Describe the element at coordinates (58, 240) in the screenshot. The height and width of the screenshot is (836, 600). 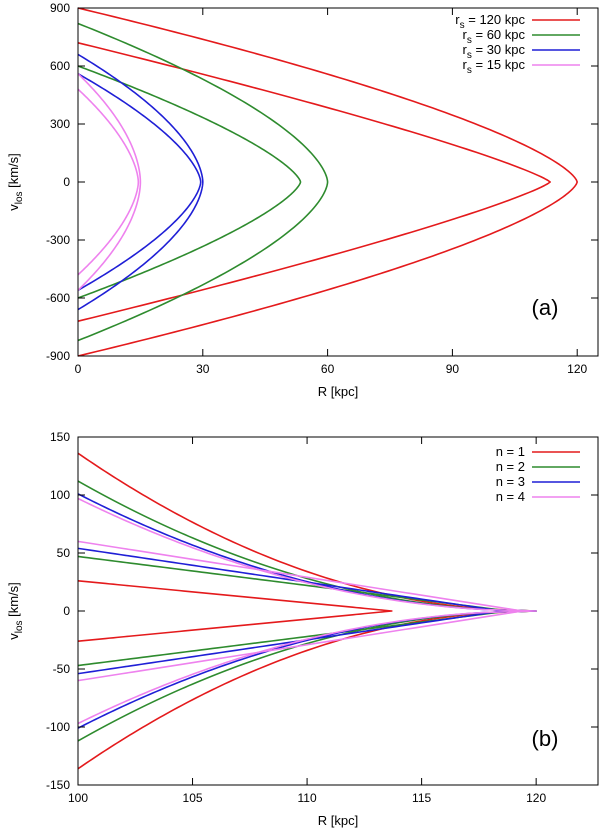
I see `y-tick-label: -300` at that location.